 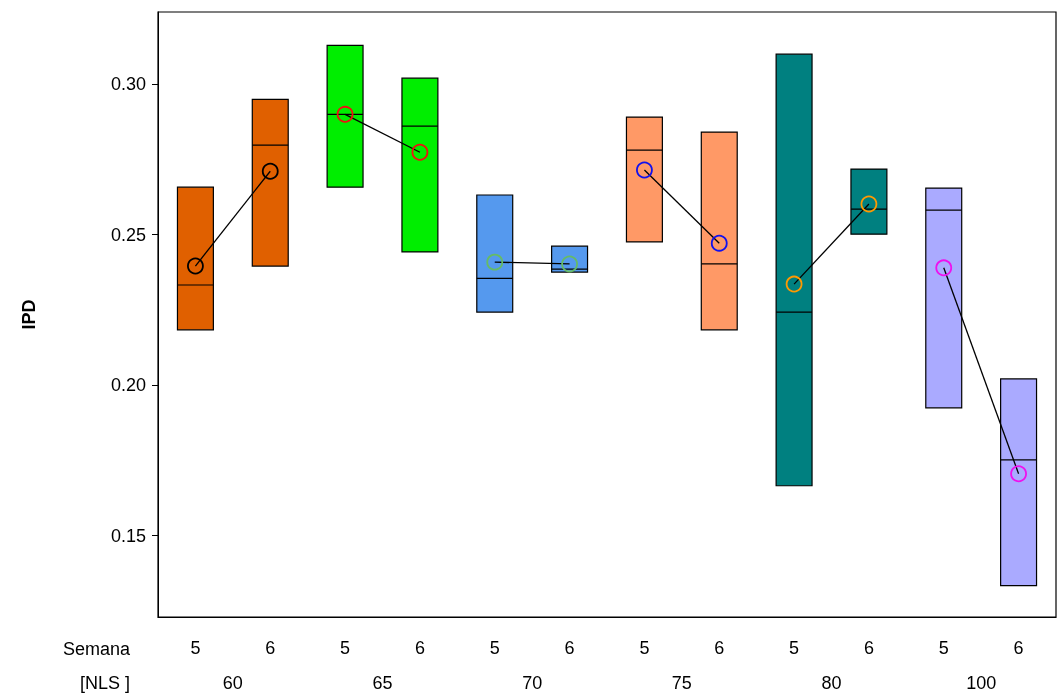 I want to click on text: 75, so click(x=681, y=683).